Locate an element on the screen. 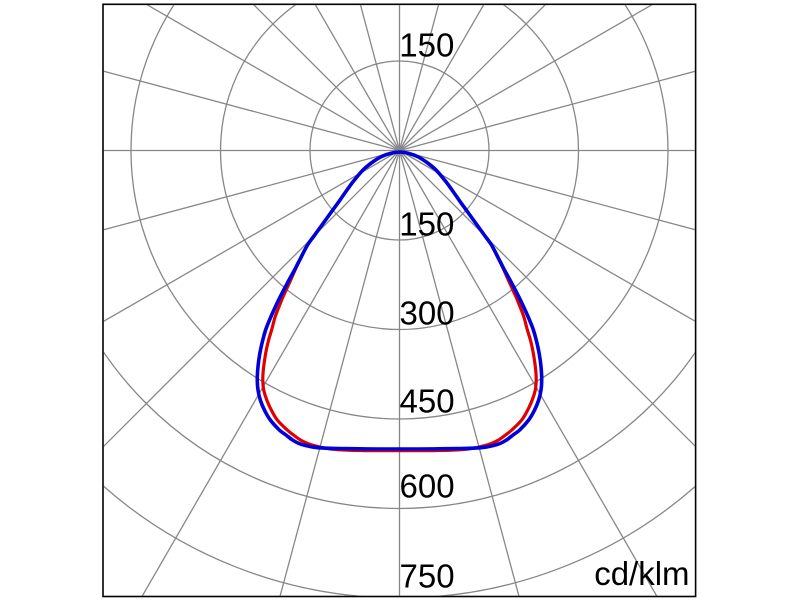  svg-text: cd/klm is located at coordinates (641, 573).